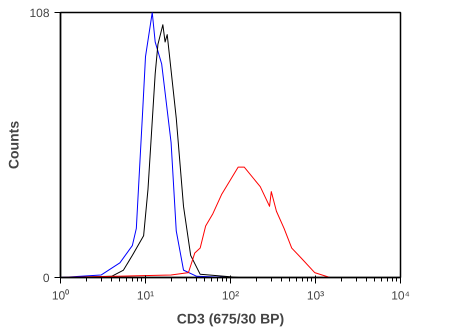 This screenshot has height=329, width=450. What do you see at coordinates (230, 318) in the screenshot?
I see `x-axis-title: CD3 (675/30 BP)` at bounding box center [230, 318].